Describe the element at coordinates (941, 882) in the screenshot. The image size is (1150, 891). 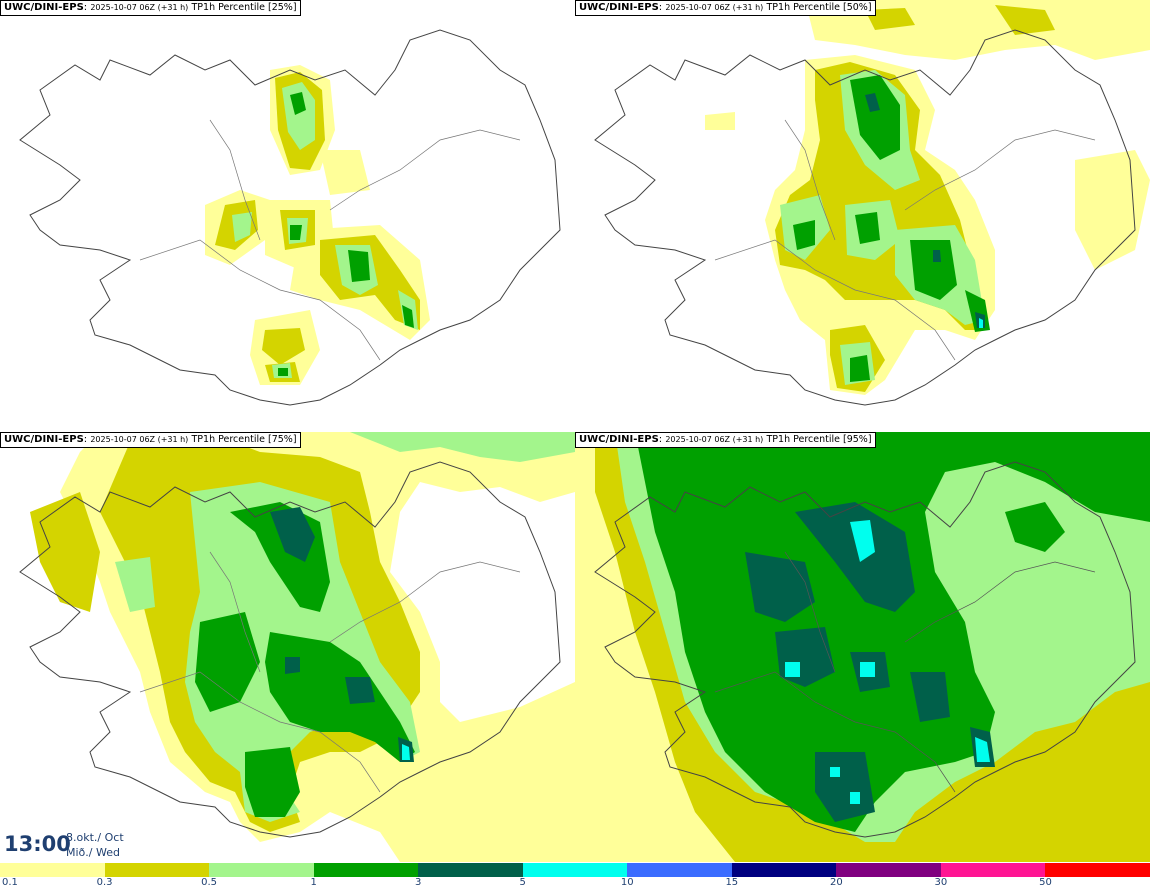
I see `legend-tick-label: 30` at that location.